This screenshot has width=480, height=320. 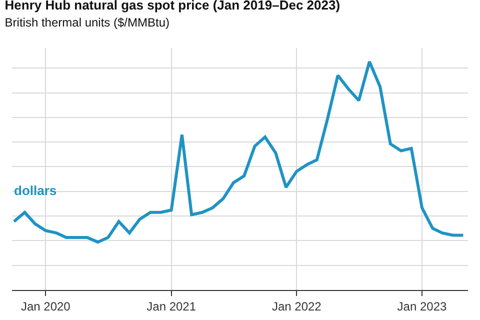 I want to click on series-label: dollars, so click(x=35, y=190).